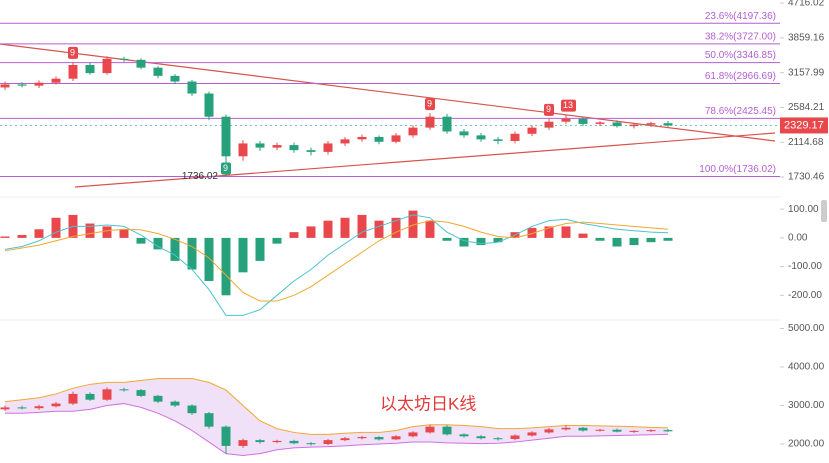  I want to click on fib-label: 78.6%(2425.45), so click(740, 111).